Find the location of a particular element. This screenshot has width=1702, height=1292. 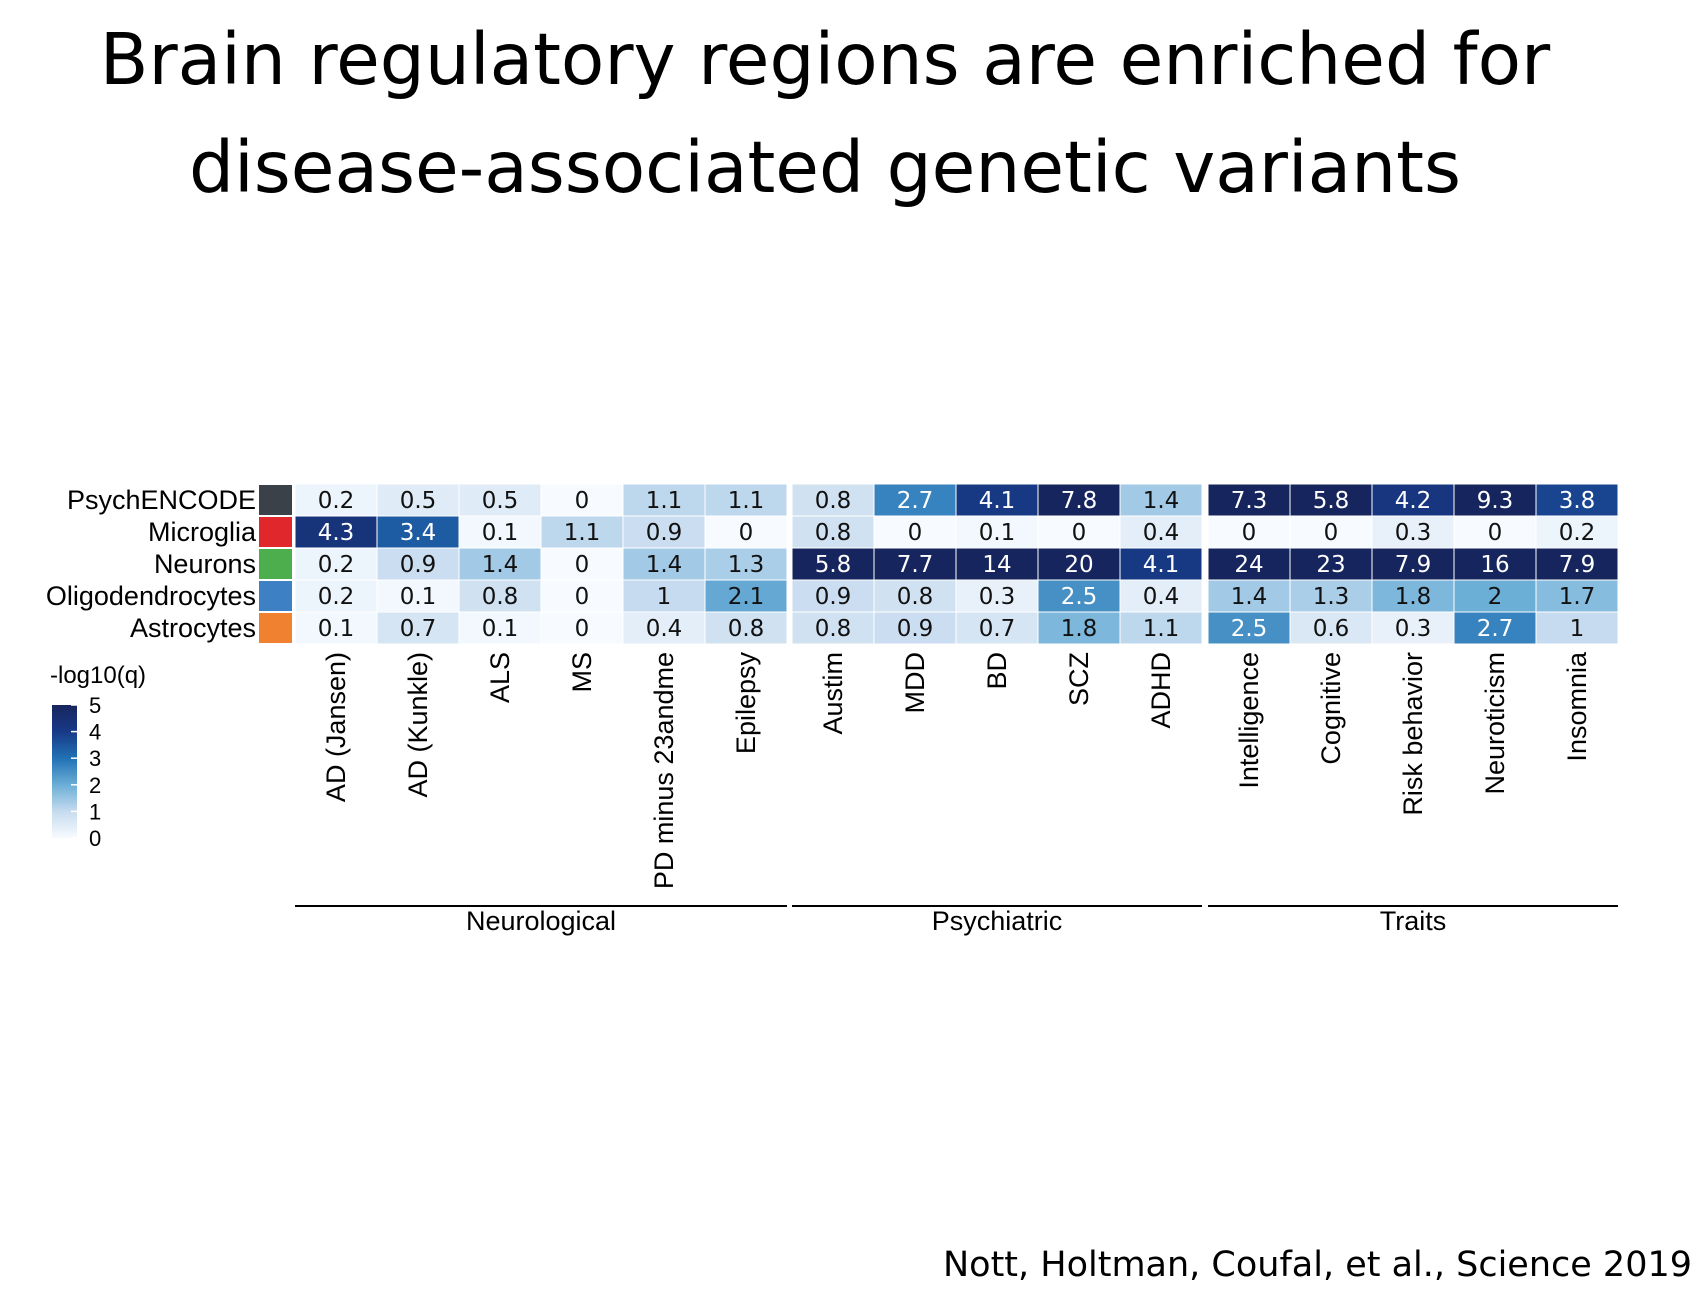

cell-value-label: 1 is located at coordinates (1577, 629).